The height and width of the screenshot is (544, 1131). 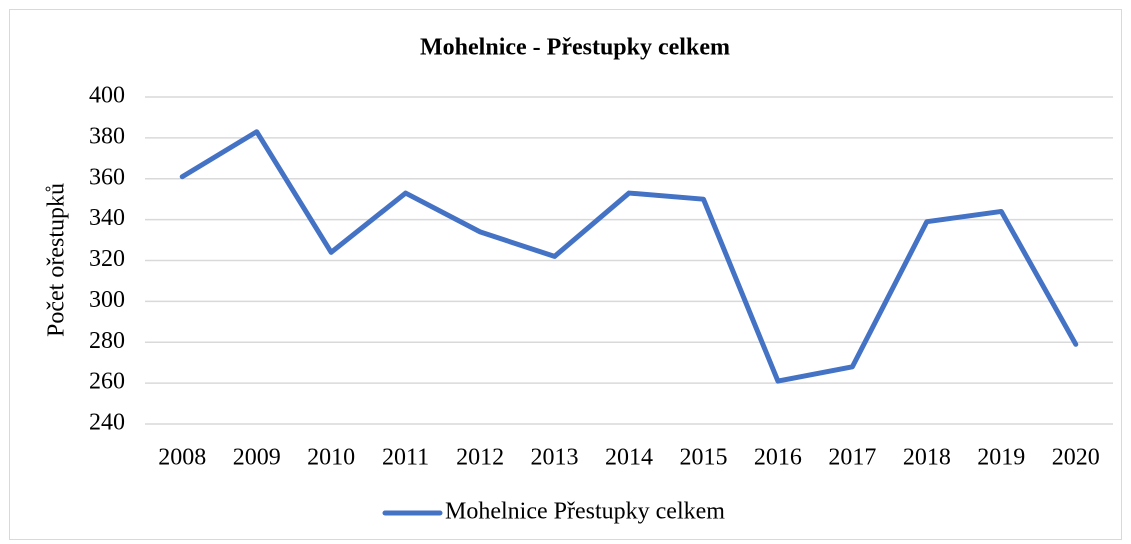 I want to click on y-tick-label: 400, so click(x=107, y=96).